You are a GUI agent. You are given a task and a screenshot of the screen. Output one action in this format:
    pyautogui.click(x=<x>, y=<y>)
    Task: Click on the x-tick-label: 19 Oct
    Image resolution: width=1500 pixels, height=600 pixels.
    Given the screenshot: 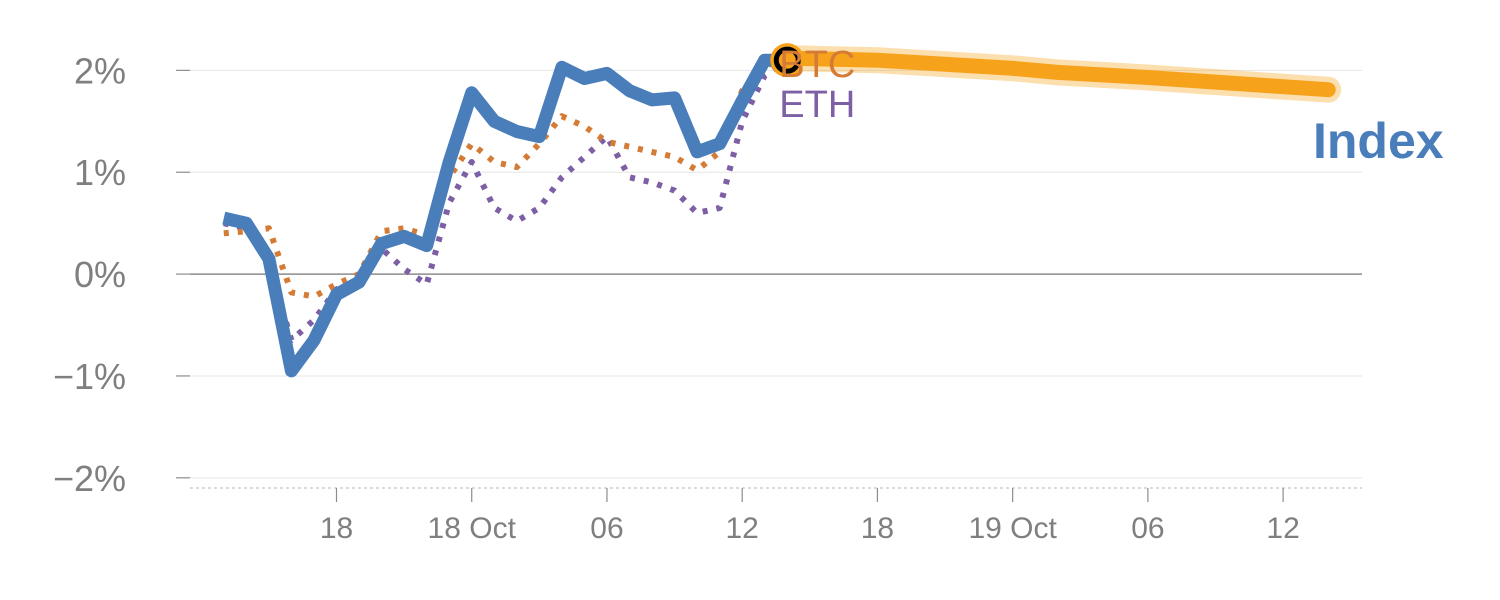 What is the action you would take?
    pyautogui.click(x=1012, y=528)
    